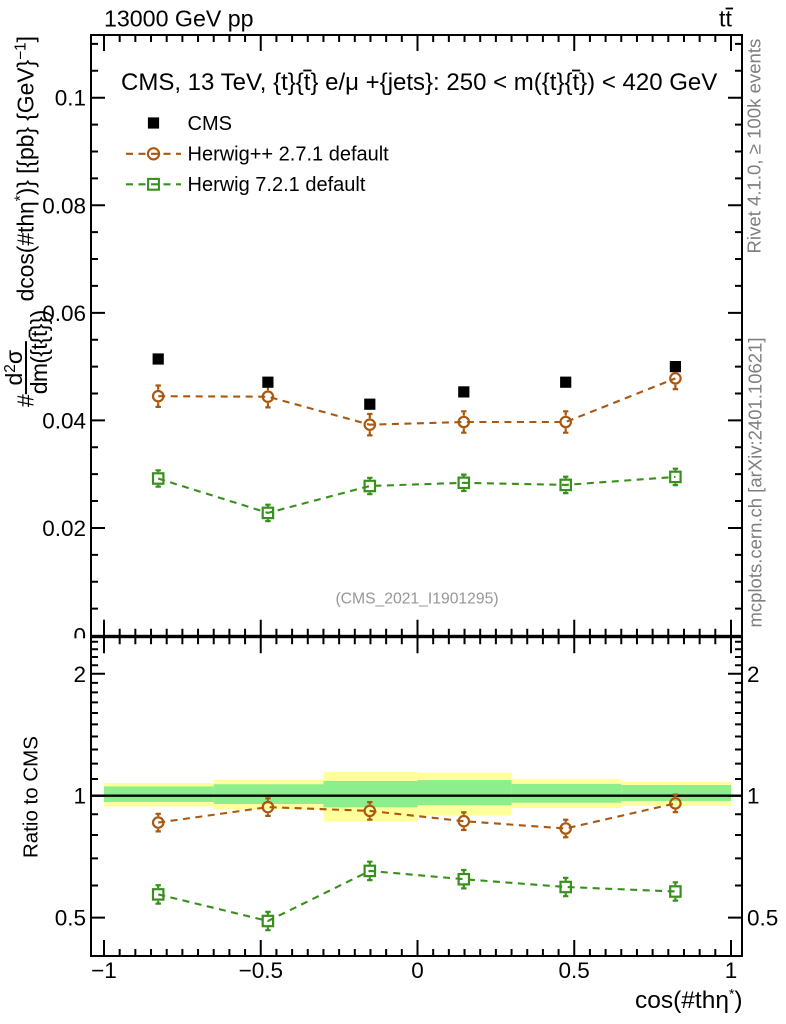  Describe the element at coordinates (14, 368) in the screenshot. I see `svg-text: d2σ` at that location.